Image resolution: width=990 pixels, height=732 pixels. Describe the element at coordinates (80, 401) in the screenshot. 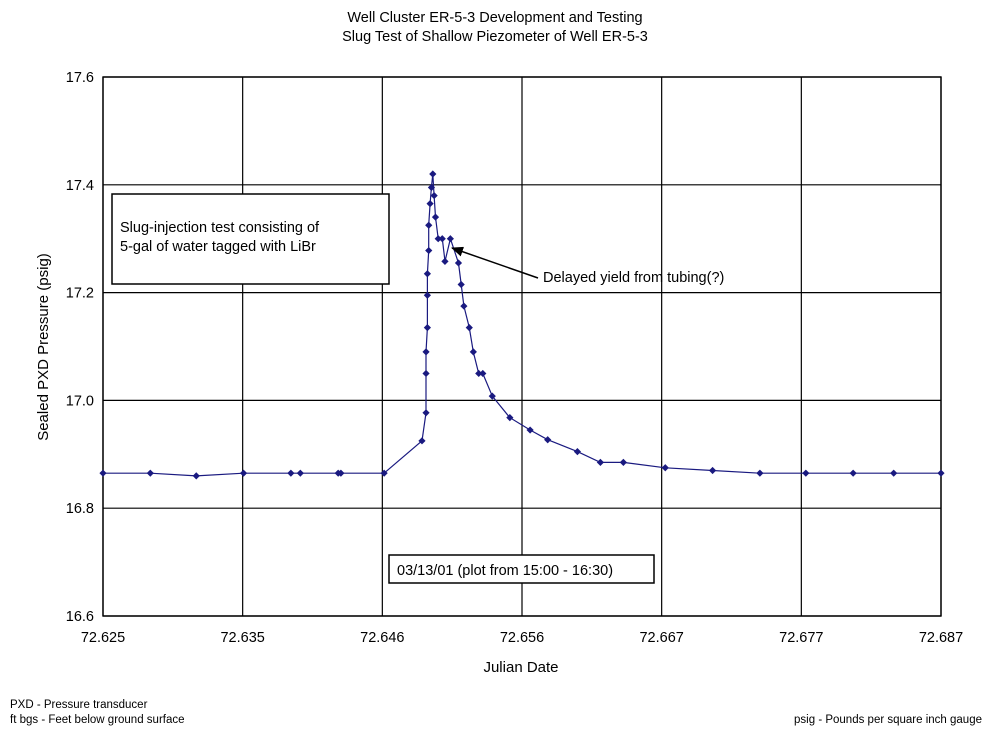

I see `y-tick-label: 17.0` at that location.